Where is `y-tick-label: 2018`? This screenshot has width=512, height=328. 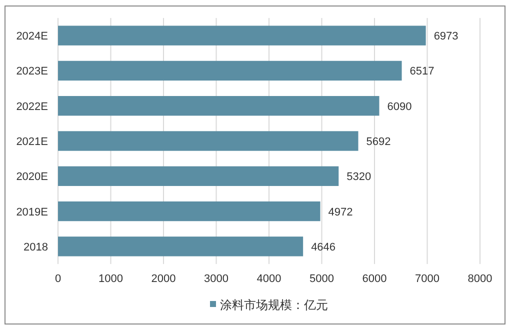
y-tick-label: 2018 is located at coordinates (36, 247).